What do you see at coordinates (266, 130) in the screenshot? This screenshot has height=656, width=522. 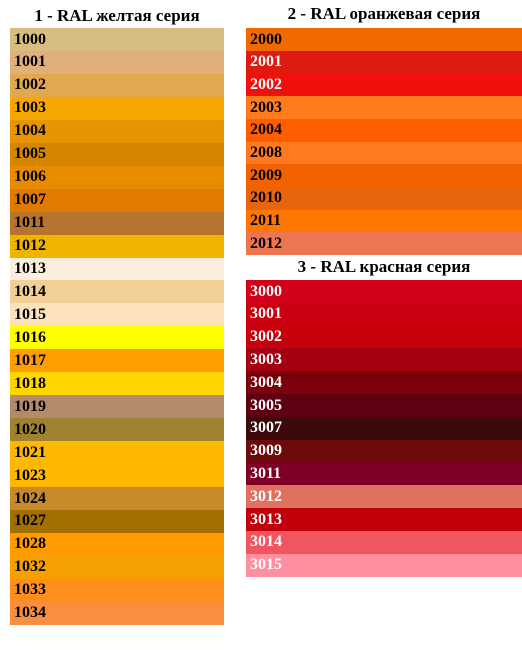 I see `color-code: 2004` at bounding box center [266, 130].